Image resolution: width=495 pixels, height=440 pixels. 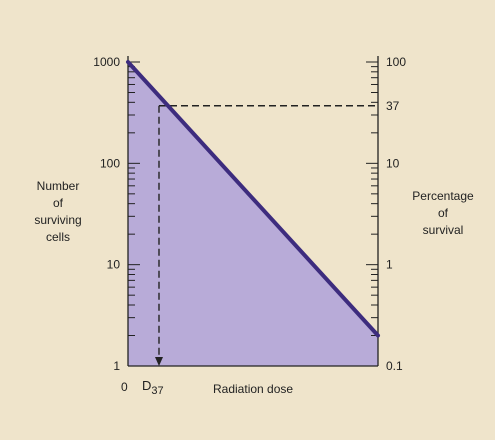 What do you see at coordinates (157, 391) in the screenshot?
I see `d37-subscript: 37` at bounding box center [157, 391].